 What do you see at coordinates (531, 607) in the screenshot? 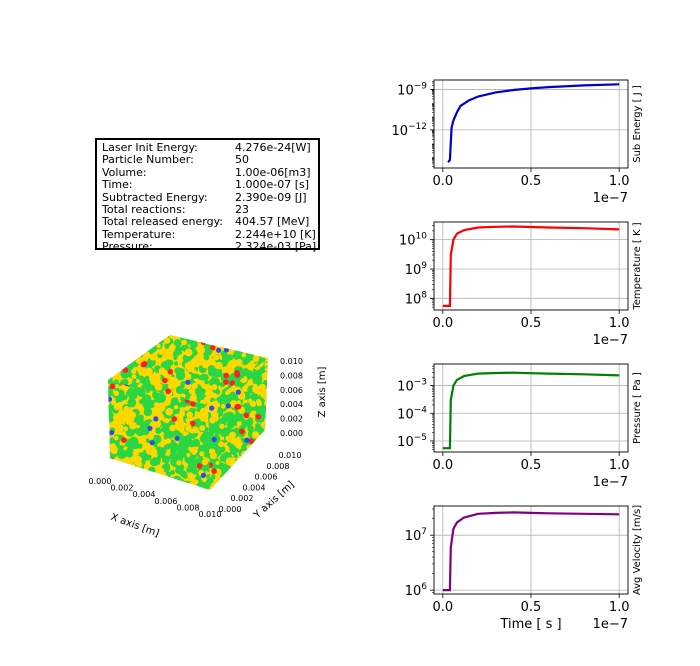
I see `x-tick-label: 0.5` at bounding box center [531, 607].